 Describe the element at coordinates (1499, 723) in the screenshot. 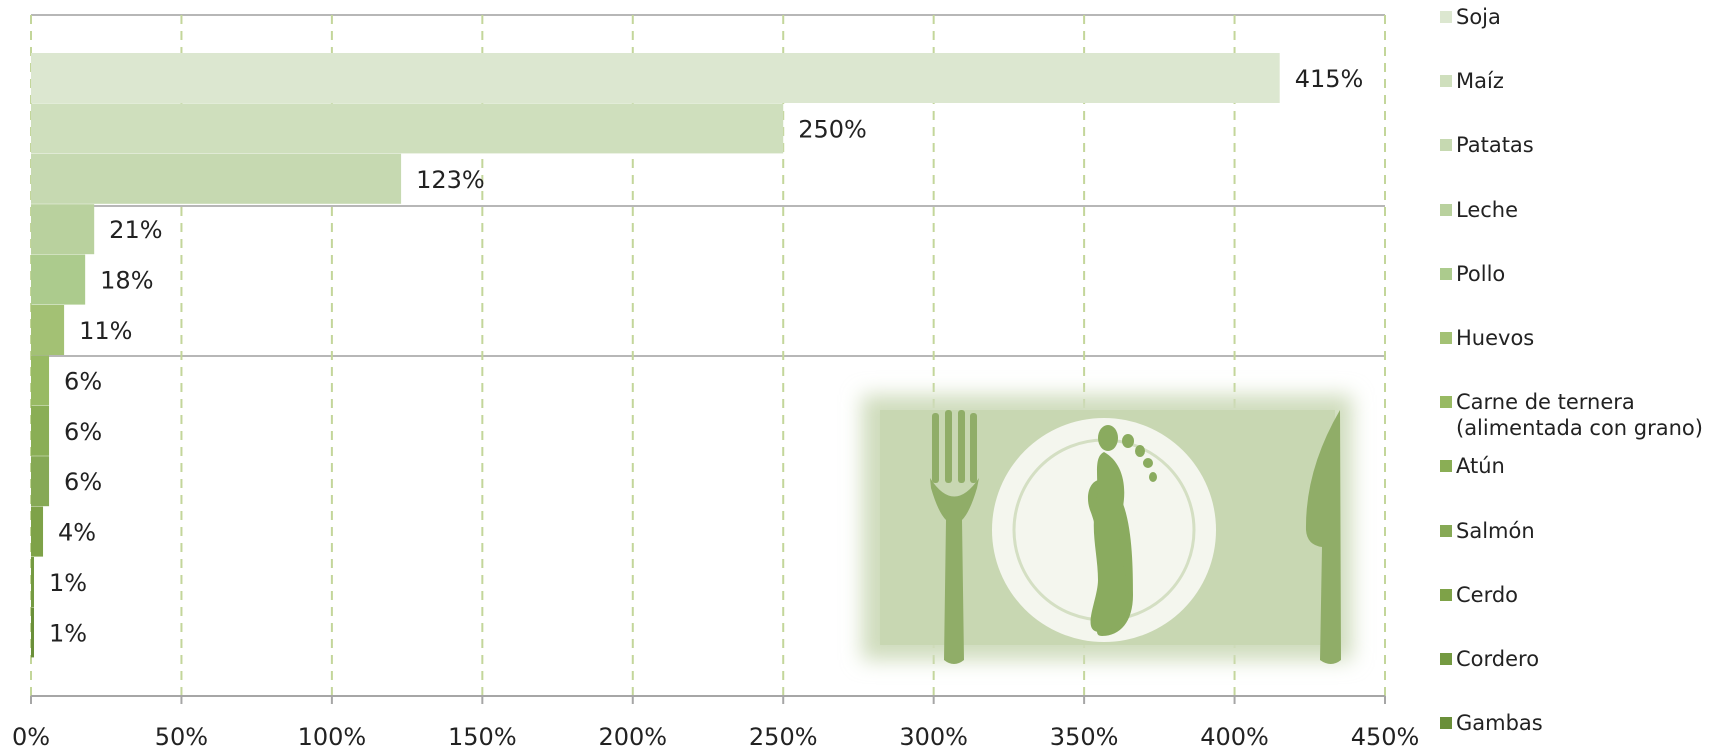

I see `legend-label: Gambas` at that location.